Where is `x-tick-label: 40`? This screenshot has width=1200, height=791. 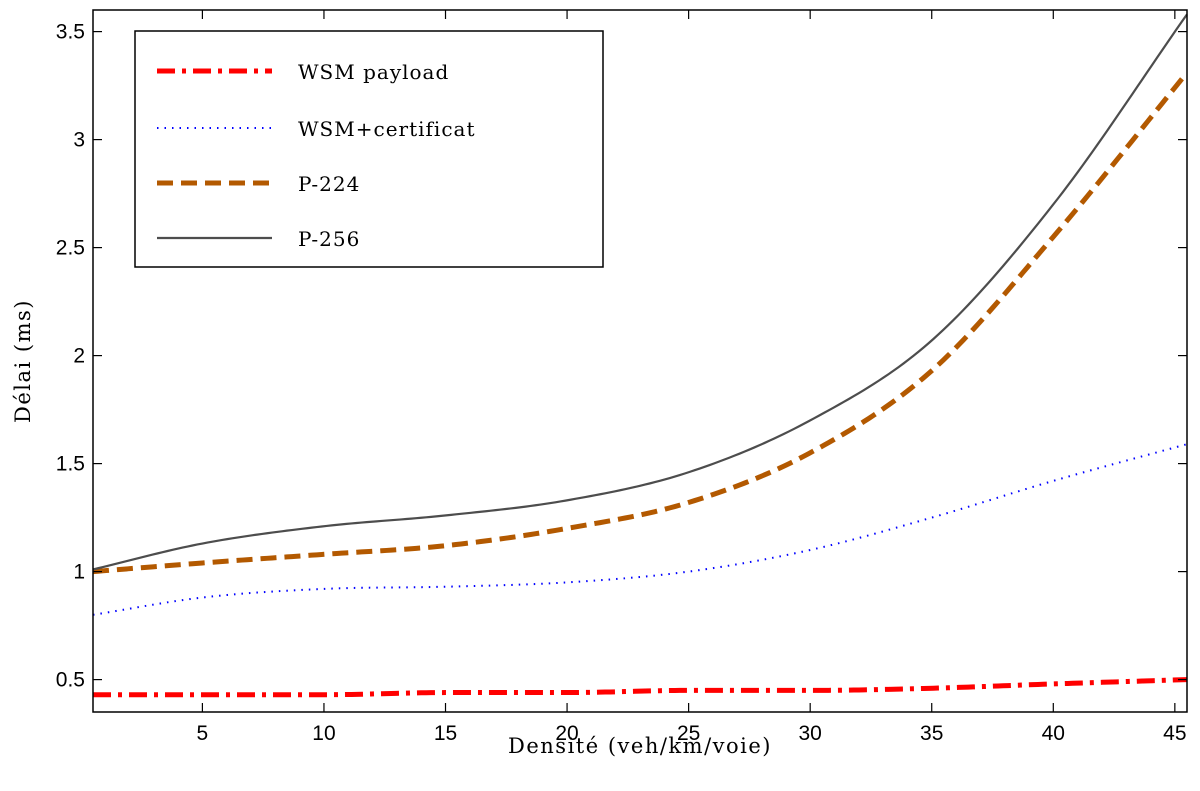
x-tick-label: 40 is located at coordinates (1053, 733).